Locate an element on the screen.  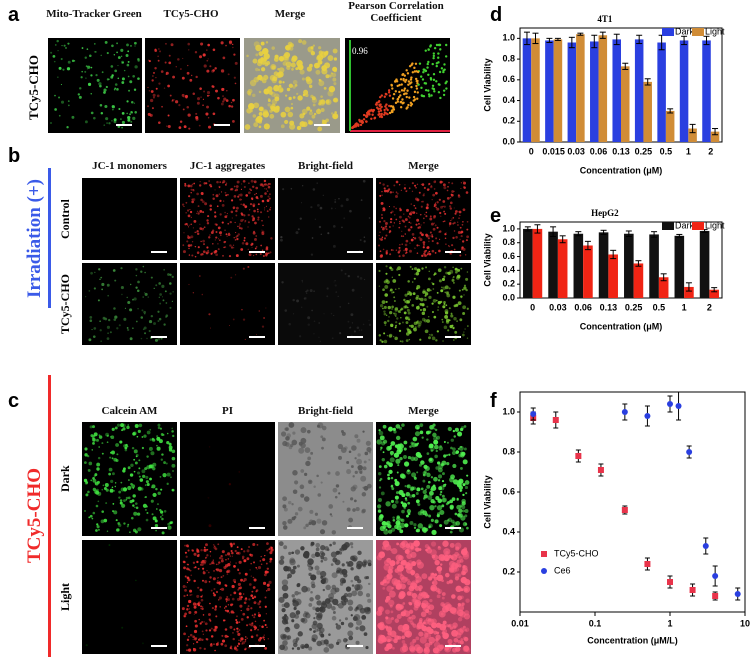
bar is located at coordinates (613, 276).